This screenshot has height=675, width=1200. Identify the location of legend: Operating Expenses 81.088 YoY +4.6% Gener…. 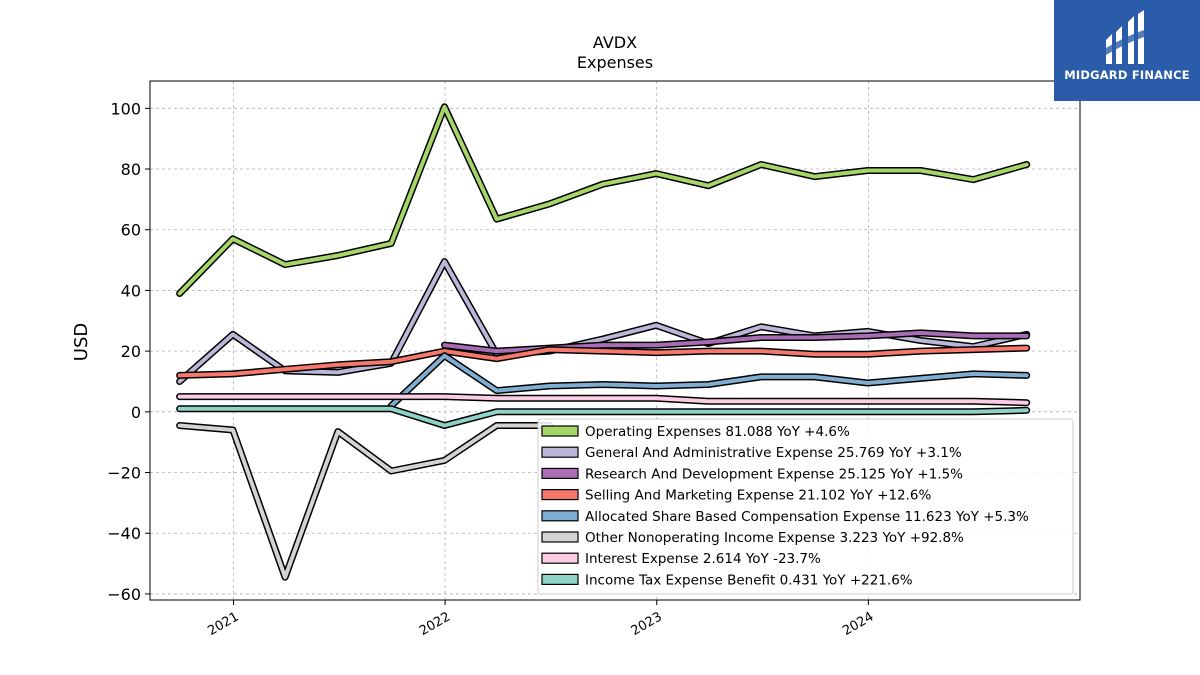
(805, 506).